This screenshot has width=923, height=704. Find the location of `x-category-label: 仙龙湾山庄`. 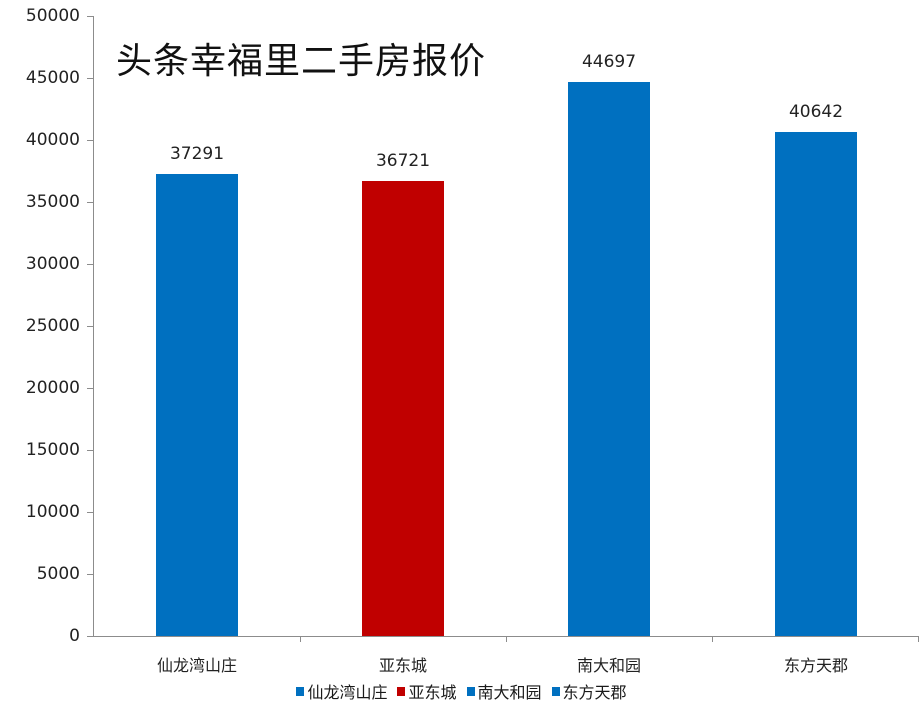

x-category-label: 仙龙湾山庄 is located at coordinates (196, 665).